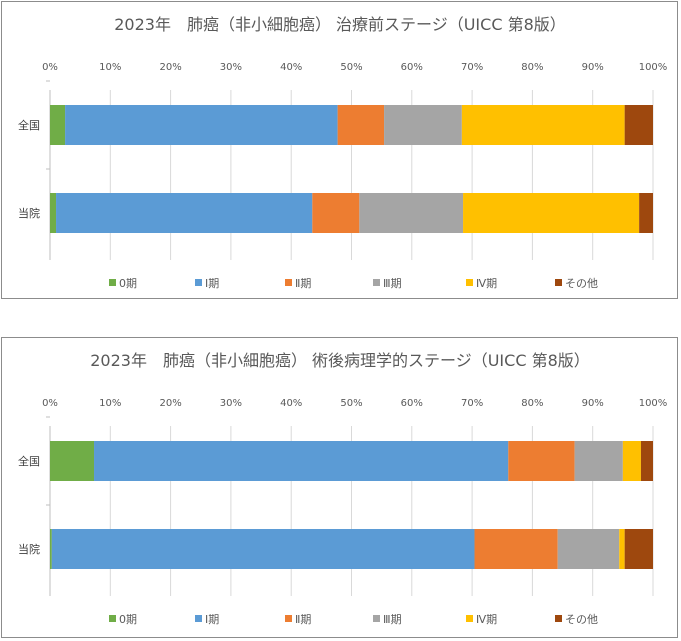  I want to click on chart-title: 2023年 肺癌（非小細胞癌） 治療前ステージ（UICC 第8版）, so click(340, 24).